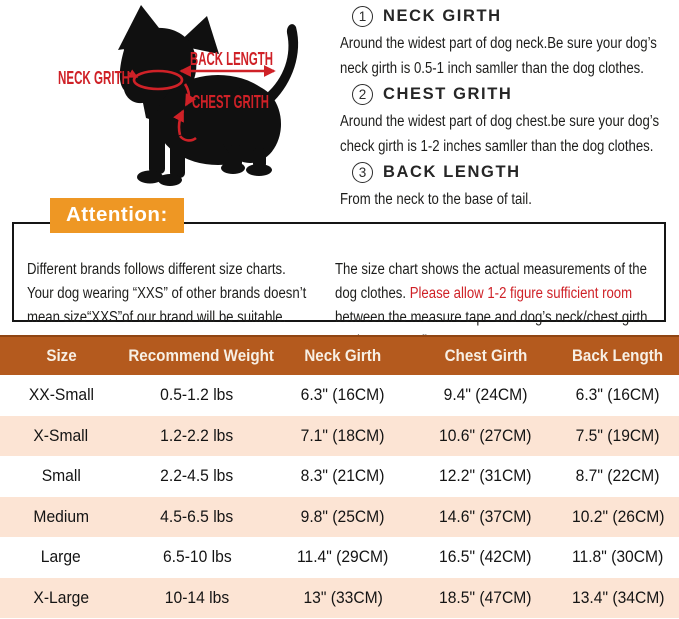 The height and width of the screenshot is (619, 679). I want to click on chest-cell: 10.6" (27CM), so click(485, 435).